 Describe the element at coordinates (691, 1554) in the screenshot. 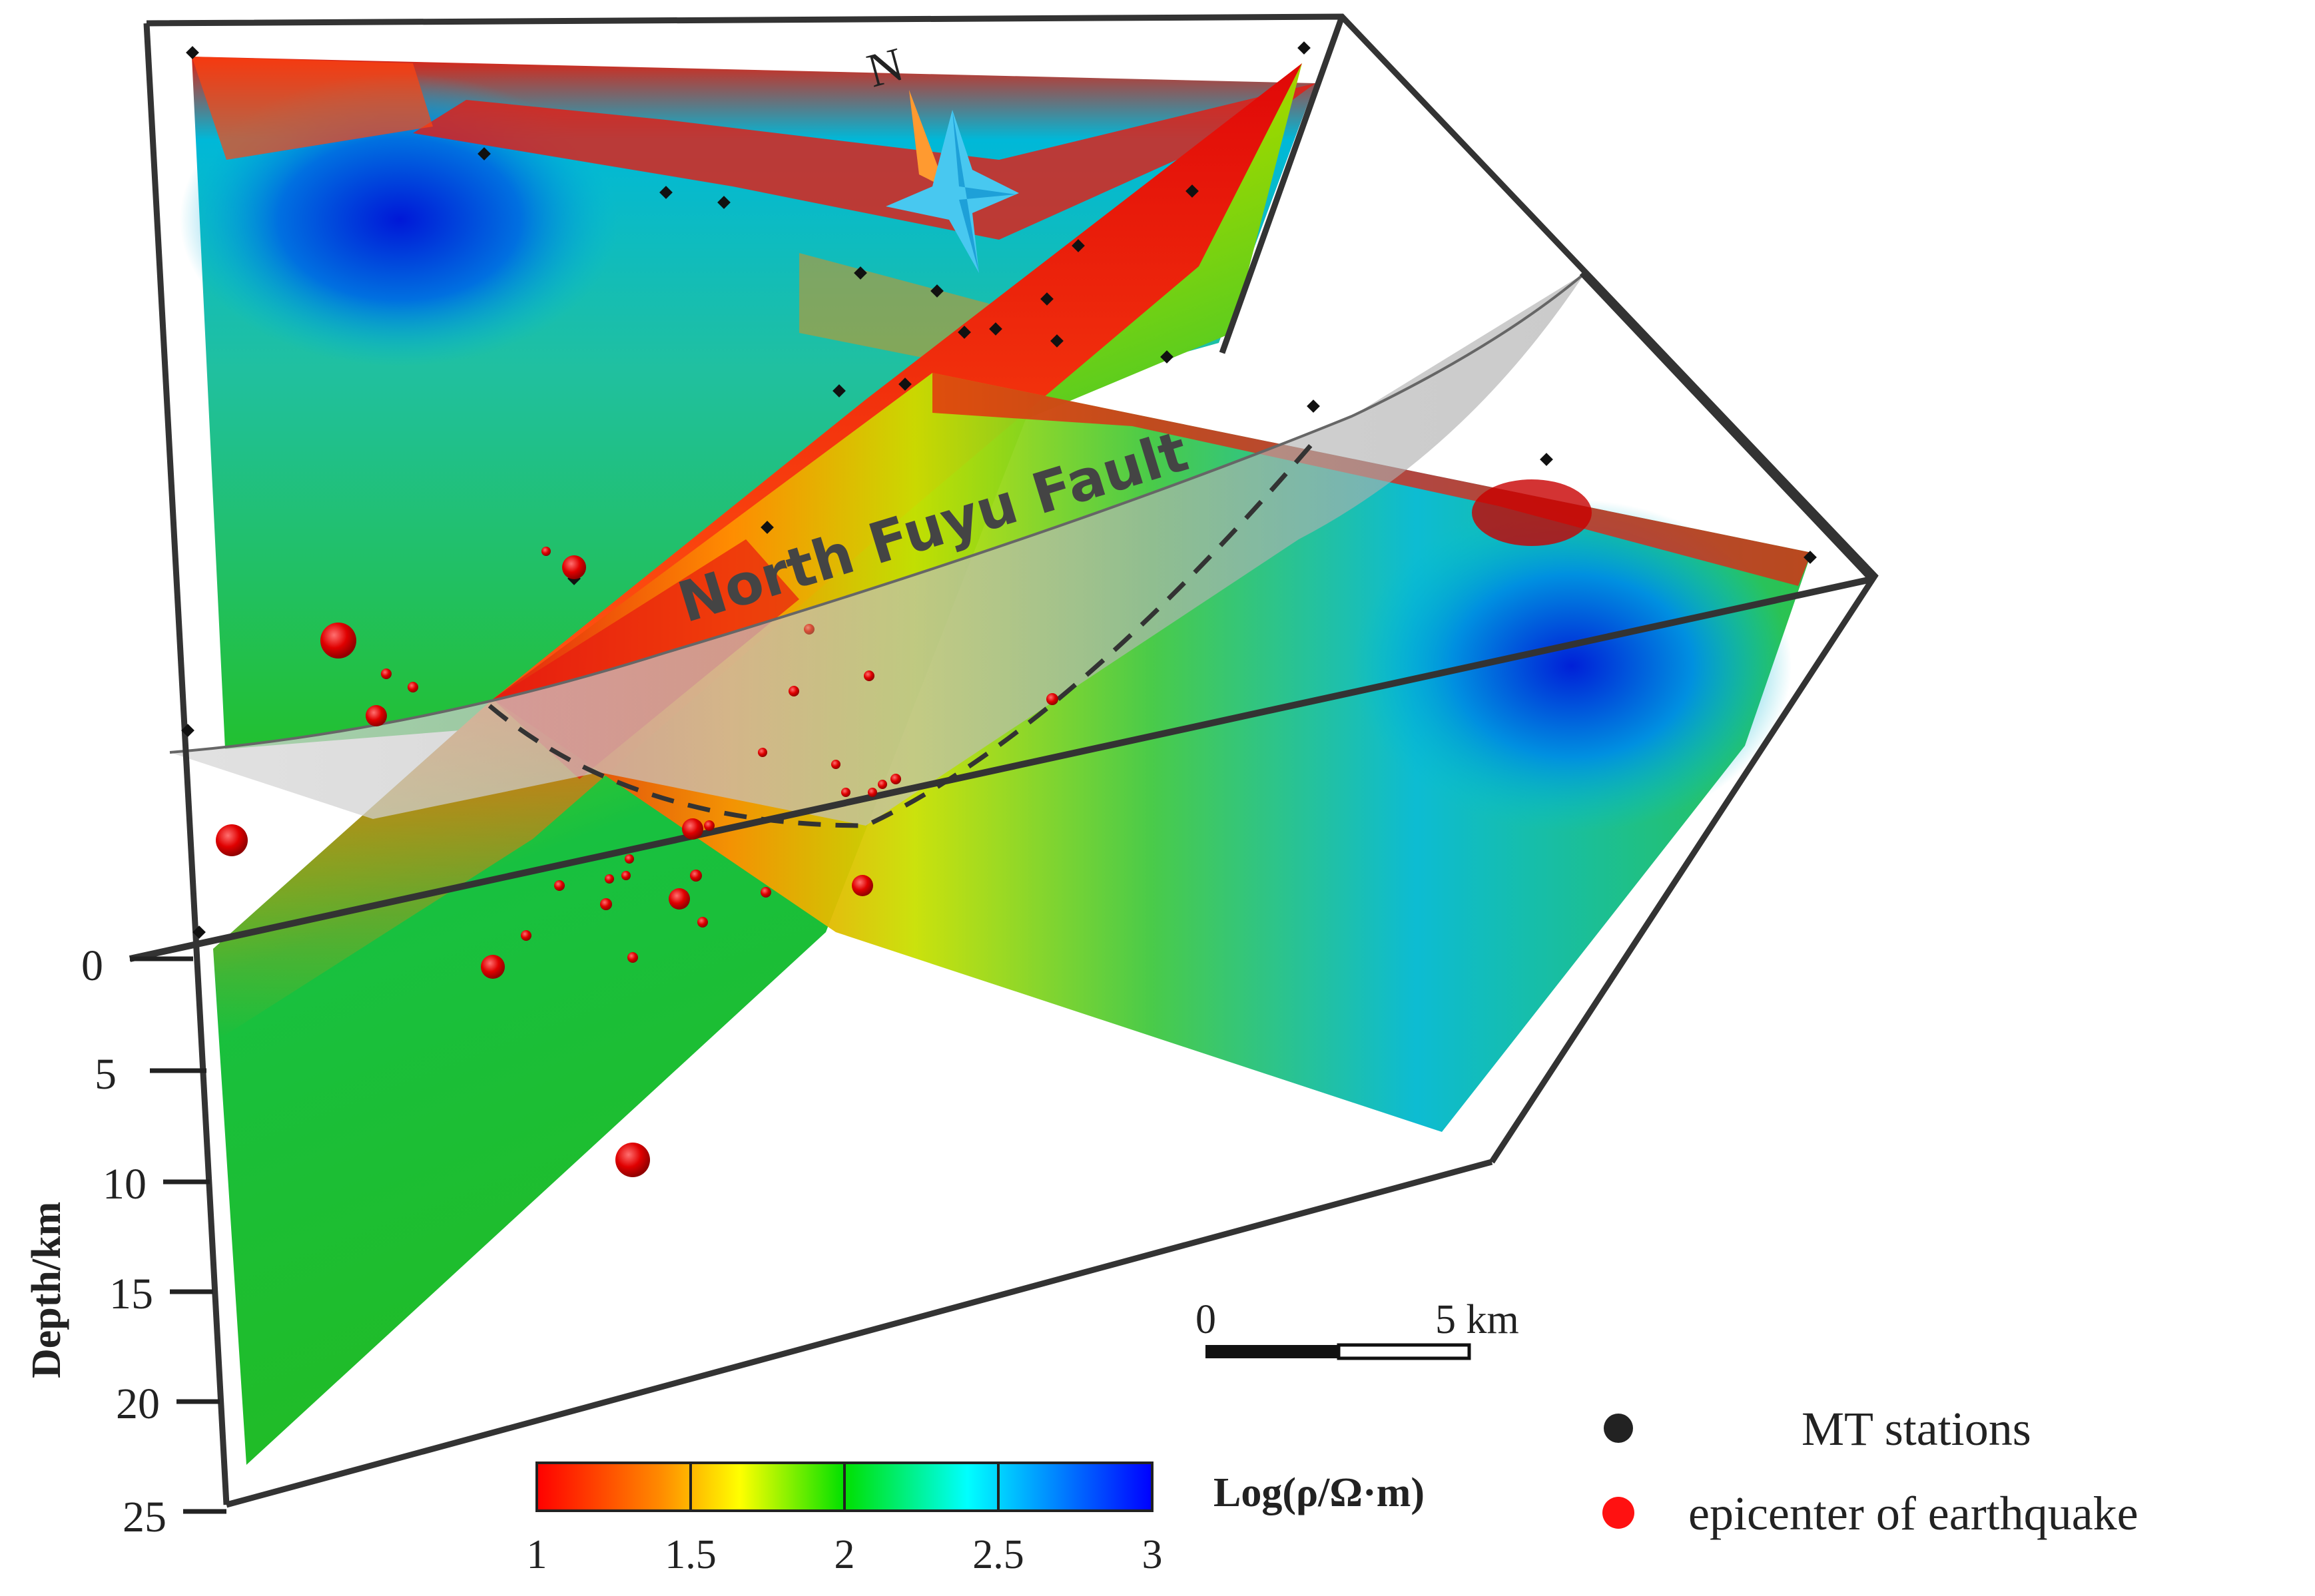

I see `colorbar-tick-1-5: 1.5` at that location.